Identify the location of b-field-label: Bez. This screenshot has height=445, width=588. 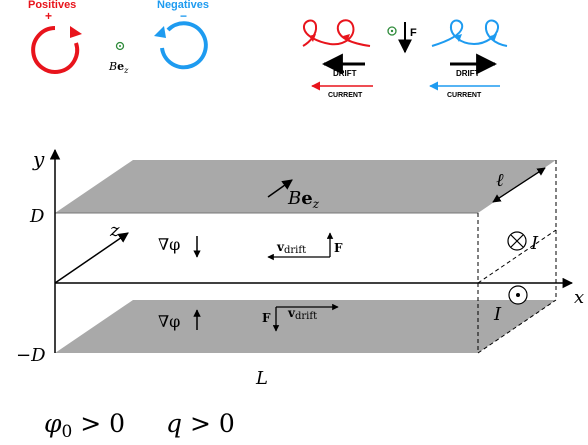
(303, 199).